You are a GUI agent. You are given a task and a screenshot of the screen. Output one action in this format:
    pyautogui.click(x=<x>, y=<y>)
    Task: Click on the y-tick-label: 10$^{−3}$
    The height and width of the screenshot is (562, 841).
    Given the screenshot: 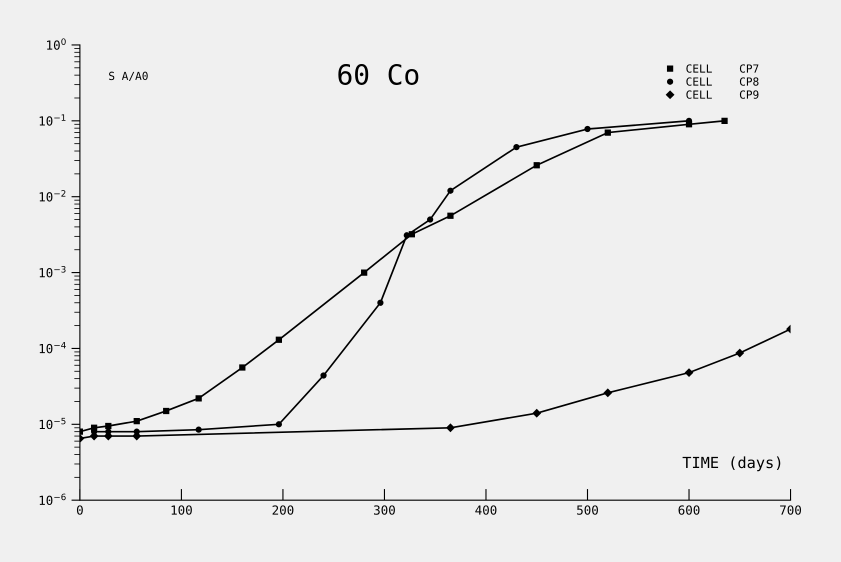 What is the action you would take?
    pyautogui.click(x=53, y=272)
    